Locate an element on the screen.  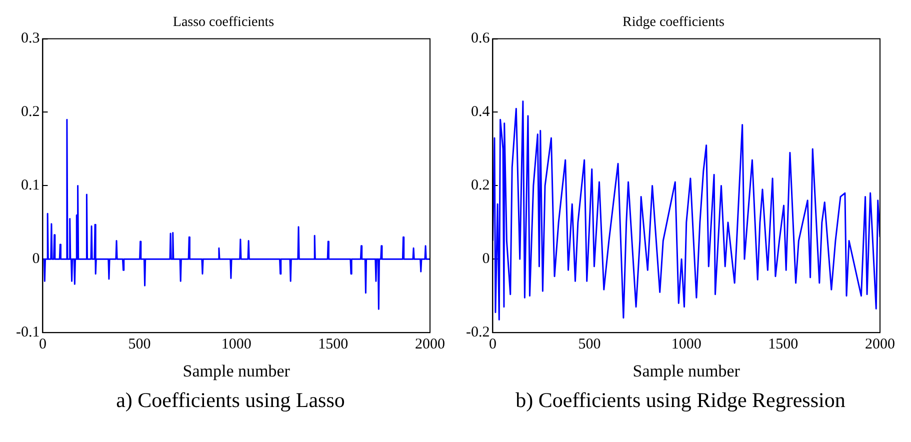
chart-title: Ridge coefficients is located at coordinates (673, 22).